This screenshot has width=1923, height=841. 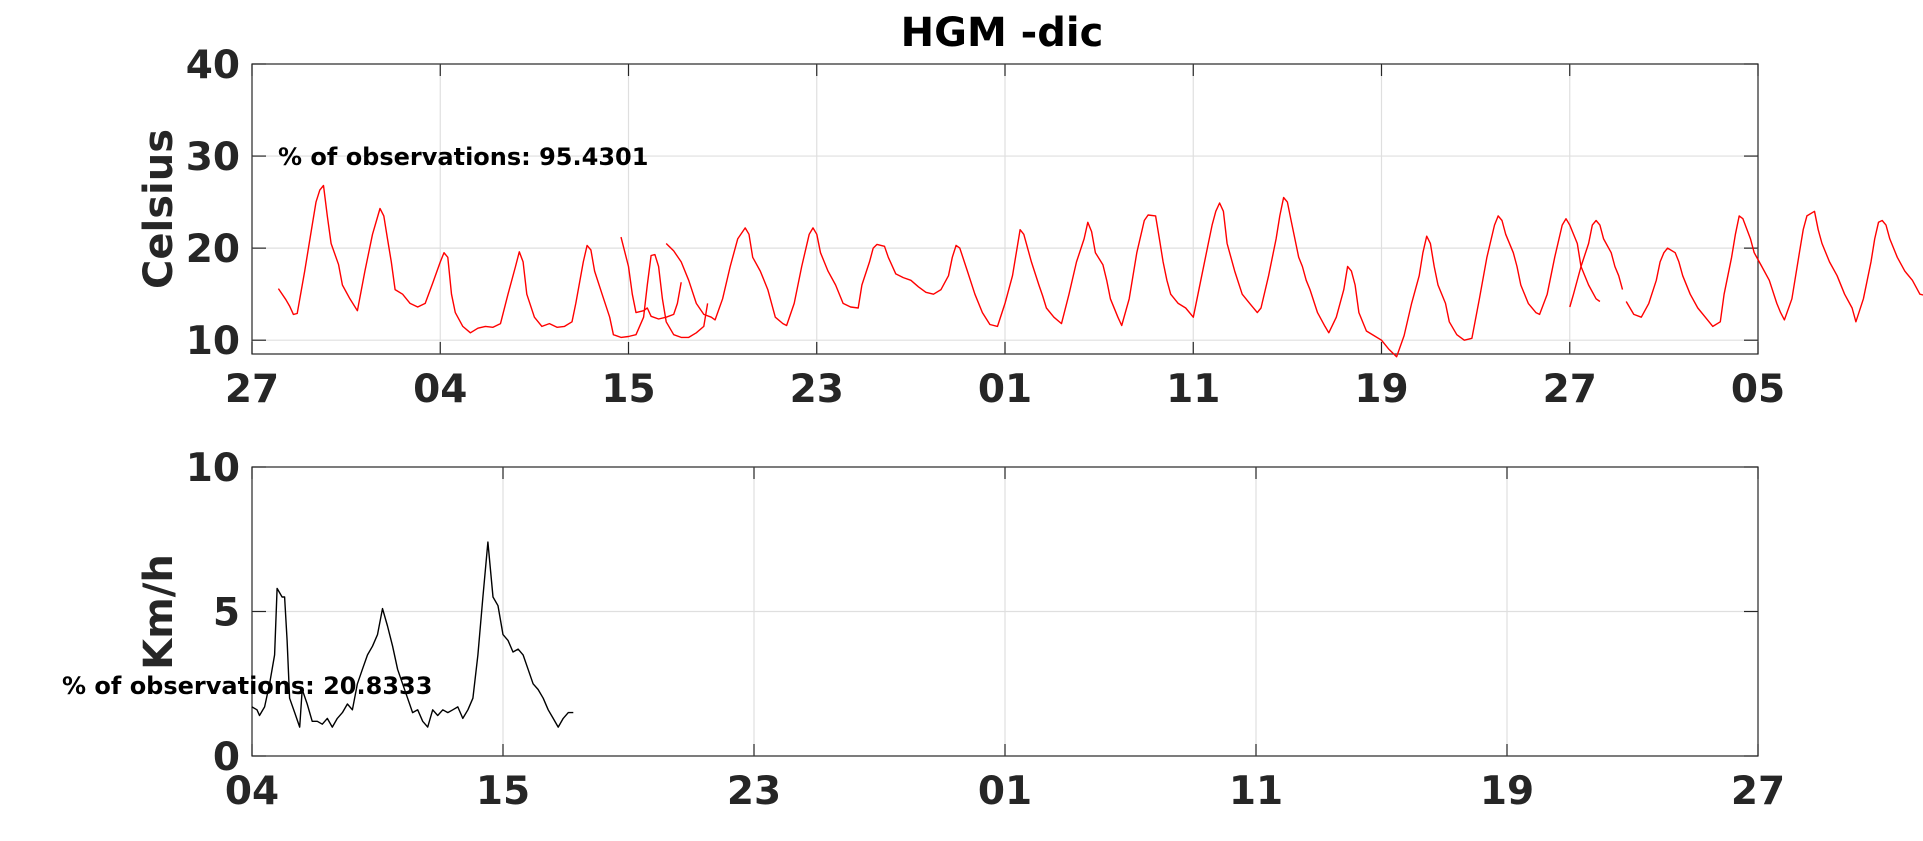 I want to click on observations-annotation: % of observations: 20.8333, so click(x=247, y=686).